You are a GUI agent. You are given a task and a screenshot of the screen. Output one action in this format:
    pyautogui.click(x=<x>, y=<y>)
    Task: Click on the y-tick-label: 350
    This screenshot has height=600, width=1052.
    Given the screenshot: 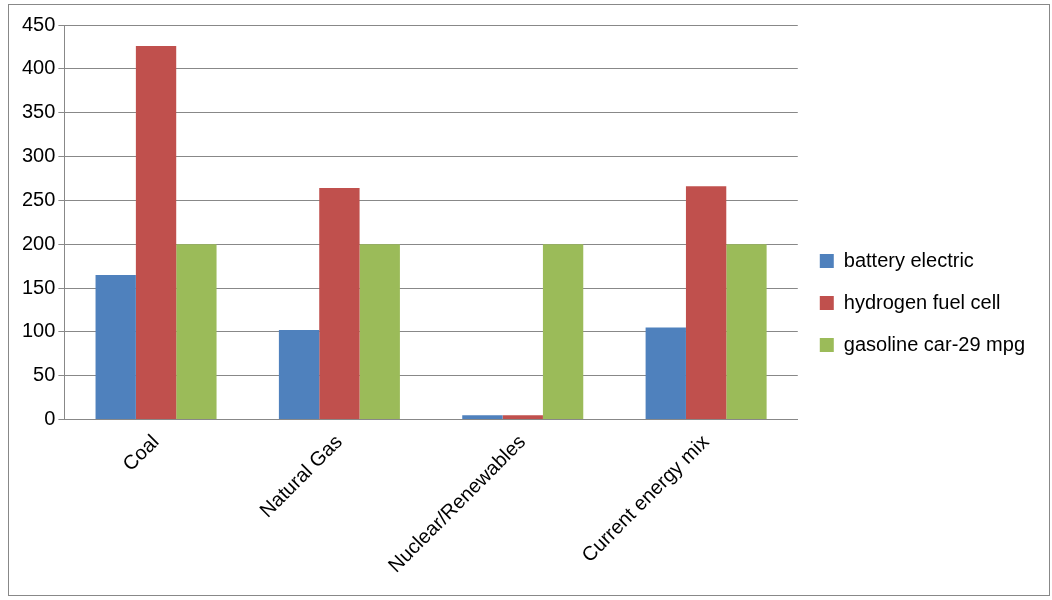 What is the action you would take?
    pyautogui.click(x=38, y=111)
    